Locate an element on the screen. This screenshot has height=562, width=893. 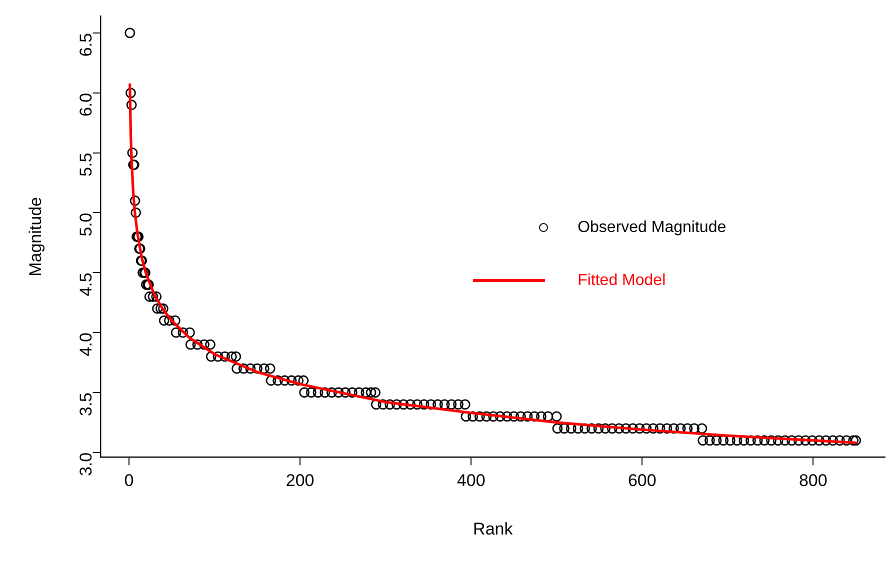
y-tick-label: 5.5 is located at coordinates (86, 164).